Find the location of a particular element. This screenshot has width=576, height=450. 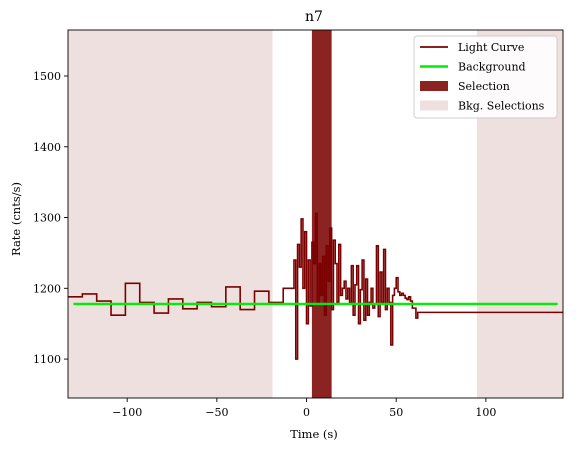

y-tick-label: 1200 is located at coordinates (47, 288).